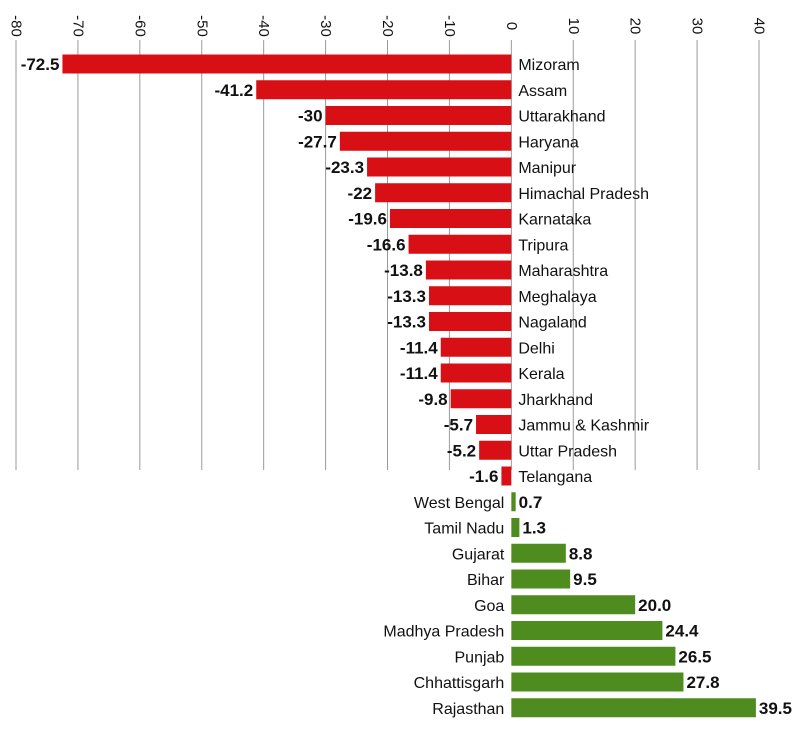 The width and height of the screenshot is (800, 750). I want to click on category-label: Assam, so click(542, 91).